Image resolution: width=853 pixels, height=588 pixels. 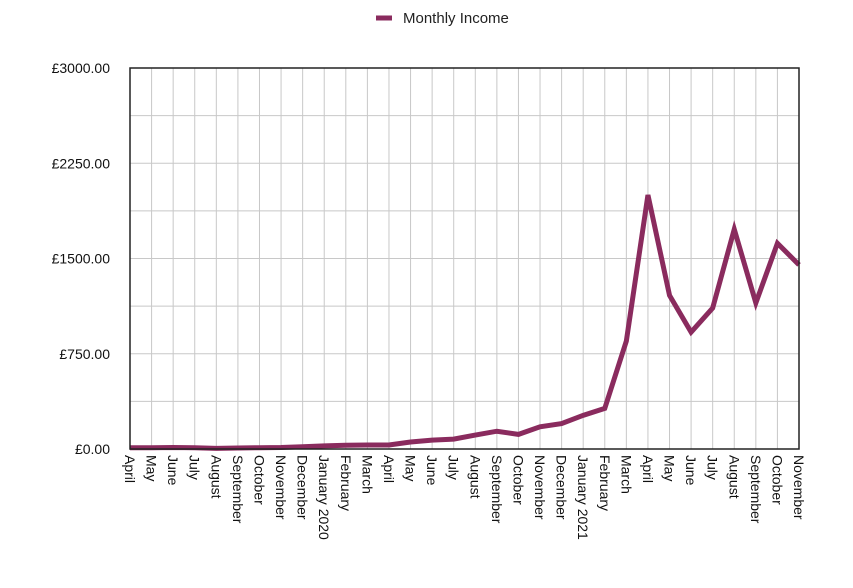 I want to click on y-tick-label: £2250.00, so click(x=81, y=163).